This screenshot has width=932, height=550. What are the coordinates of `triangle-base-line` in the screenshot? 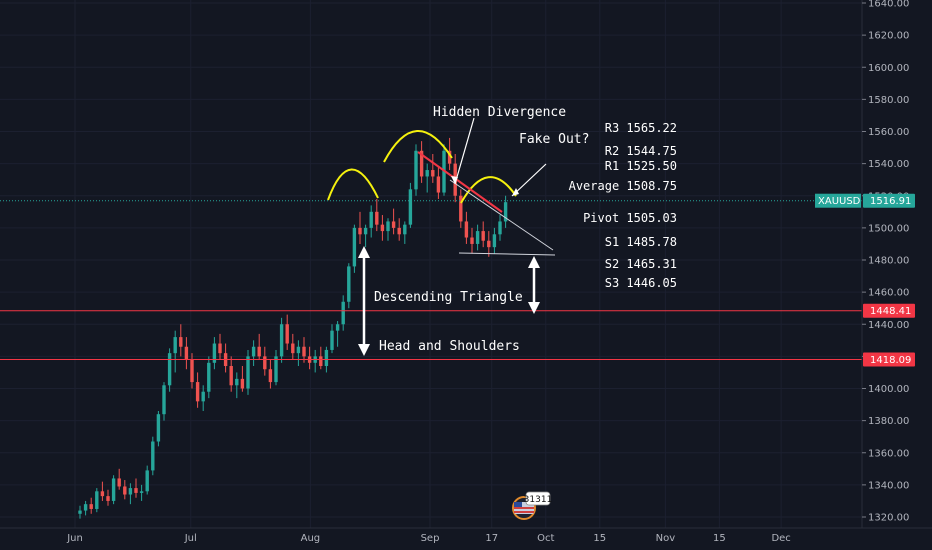 It's located at (507, 254).